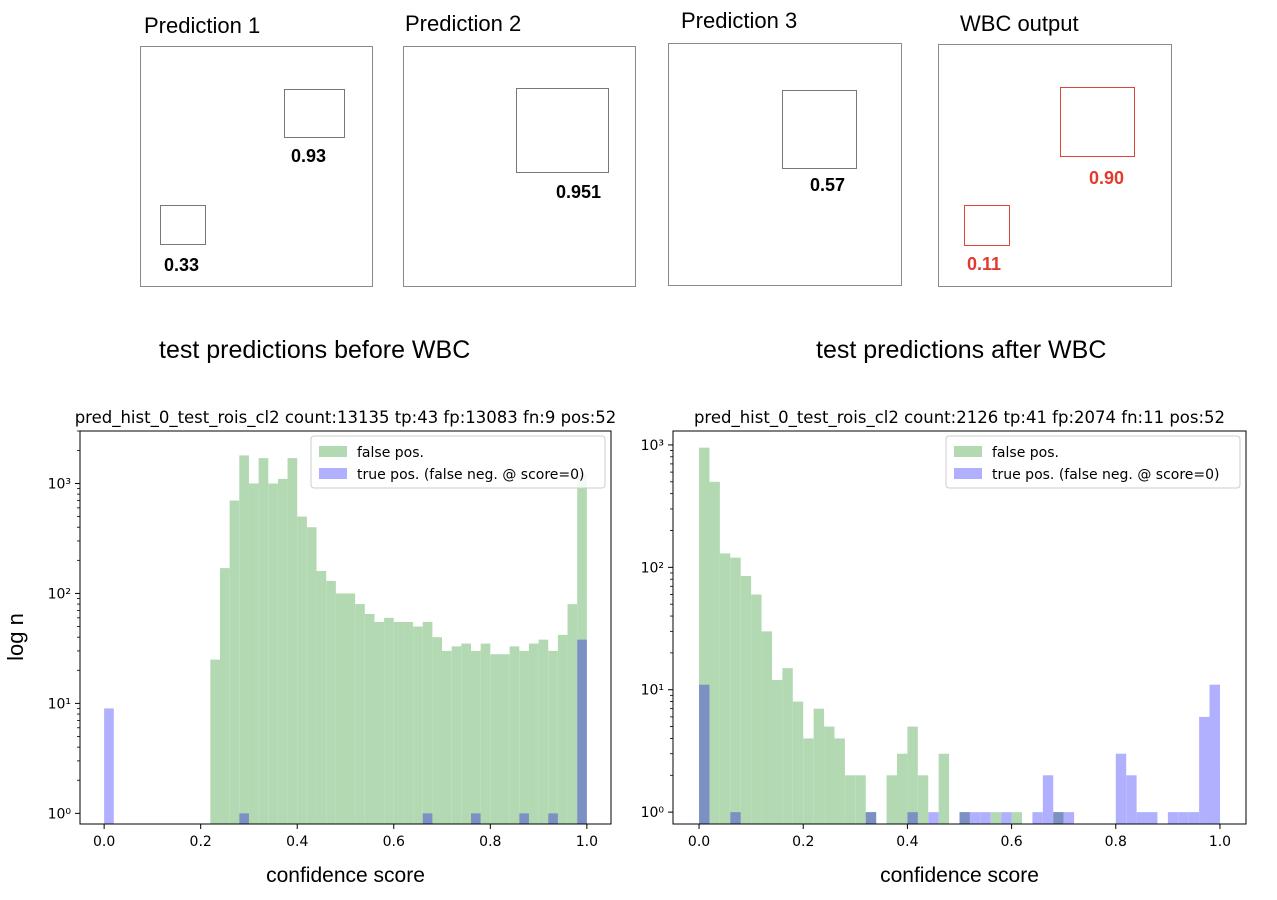 This screenshot has height=900, width=1277. I want to click on box-score: 0.93, so click(309, 156).